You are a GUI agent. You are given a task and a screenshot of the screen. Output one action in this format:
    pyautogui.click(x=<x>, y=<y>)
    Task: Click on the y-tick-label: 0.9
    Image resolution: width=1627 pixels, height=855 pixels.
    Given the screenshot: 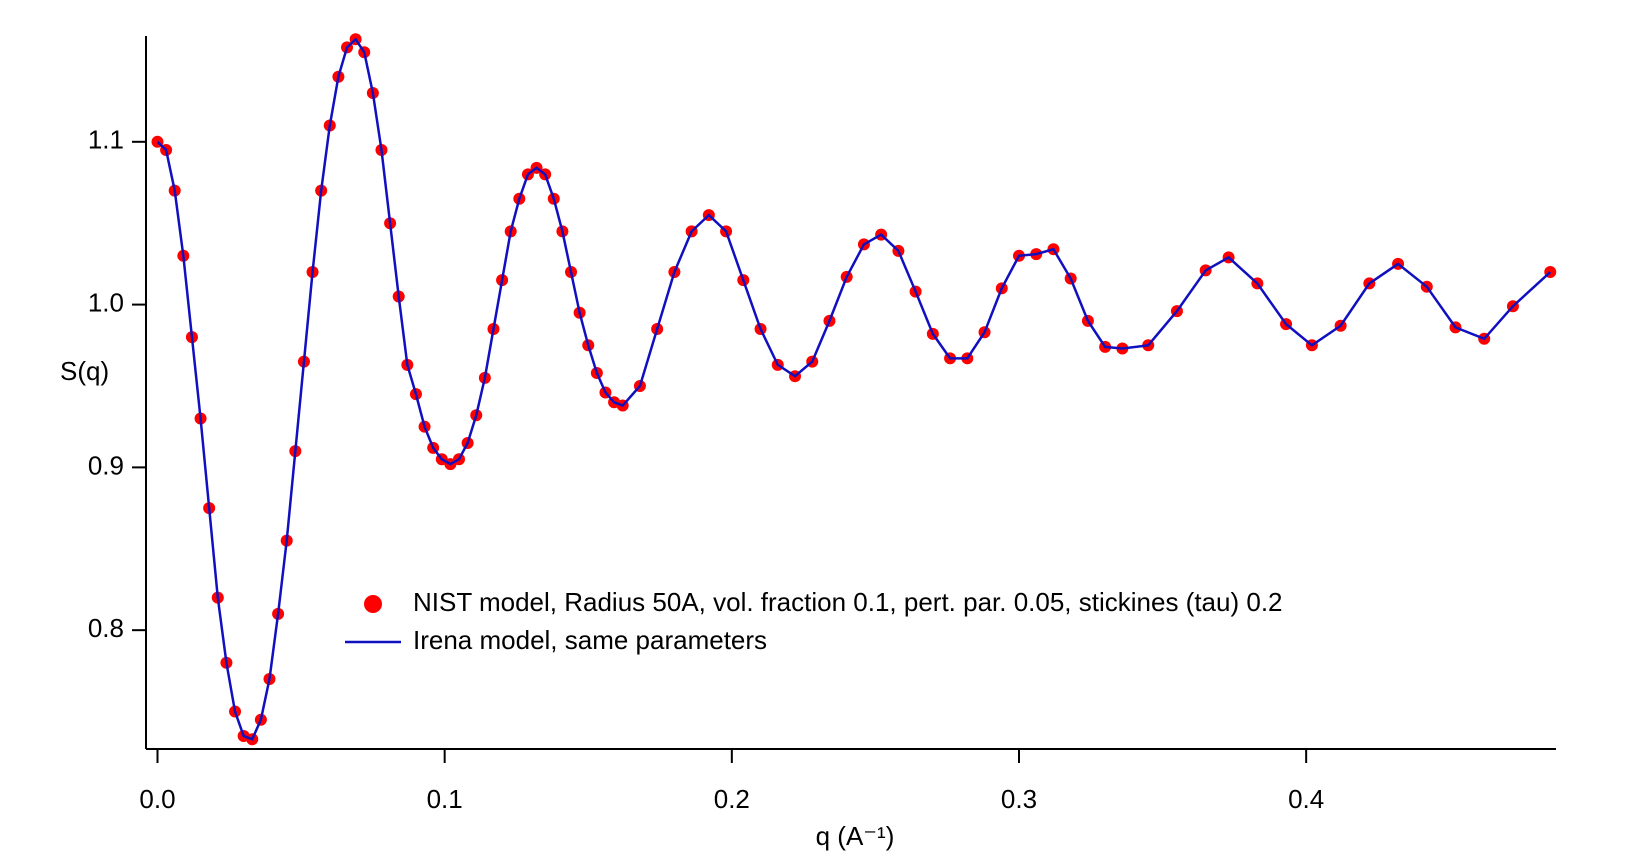 What is the action you would take?
    pyautogui.click(x=106, y=465)
    